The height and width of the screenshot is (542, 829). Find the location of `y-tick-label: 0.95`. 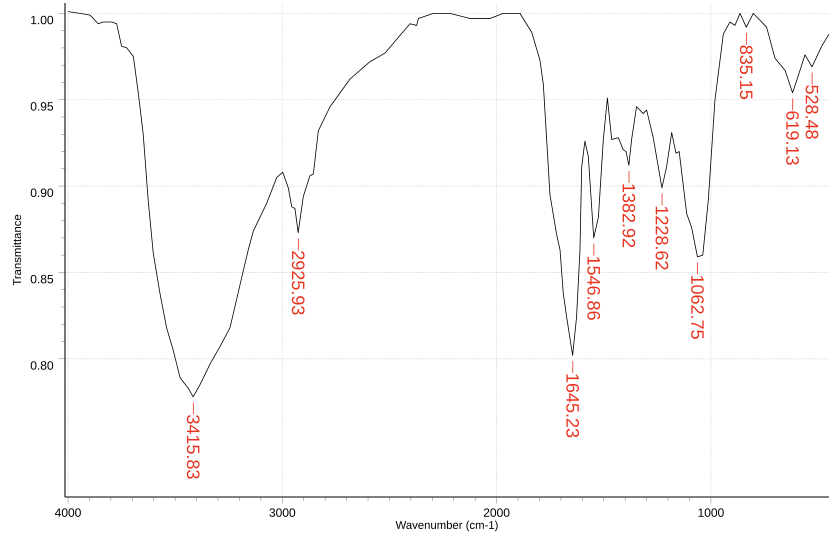

y-tick-label: 0.95 is located at coordinates (42, 106).